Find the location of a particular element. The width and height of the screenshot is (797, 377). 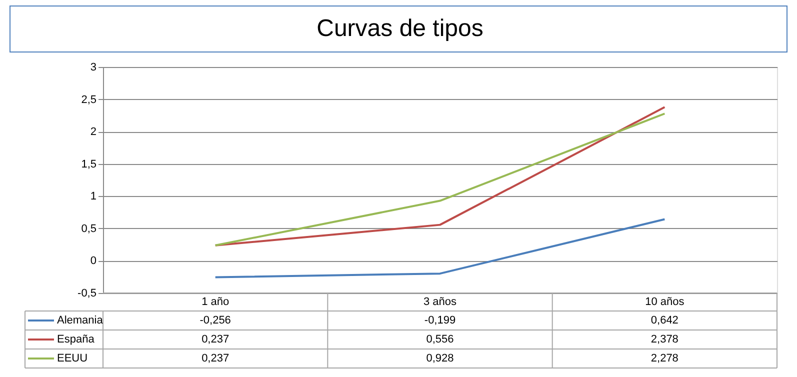

y-tick-label: 2,5 is located at coordinates (88, 100).